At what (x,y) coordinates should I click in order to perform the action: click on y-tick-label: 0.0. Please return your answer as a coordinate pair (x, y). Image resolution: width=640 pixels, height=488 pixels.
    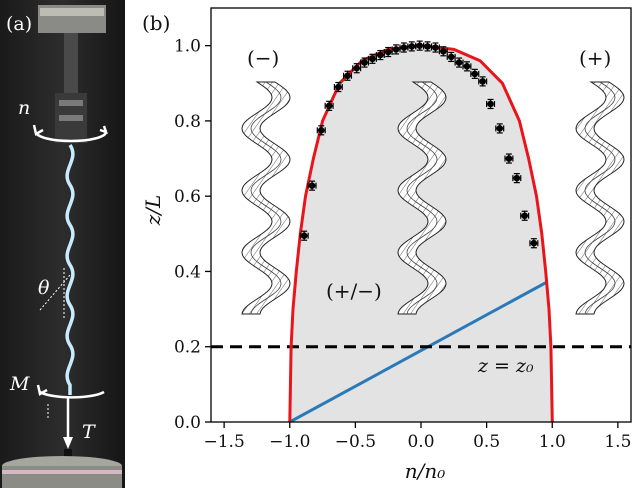
    Looking at the image, I should click on (187, 423).